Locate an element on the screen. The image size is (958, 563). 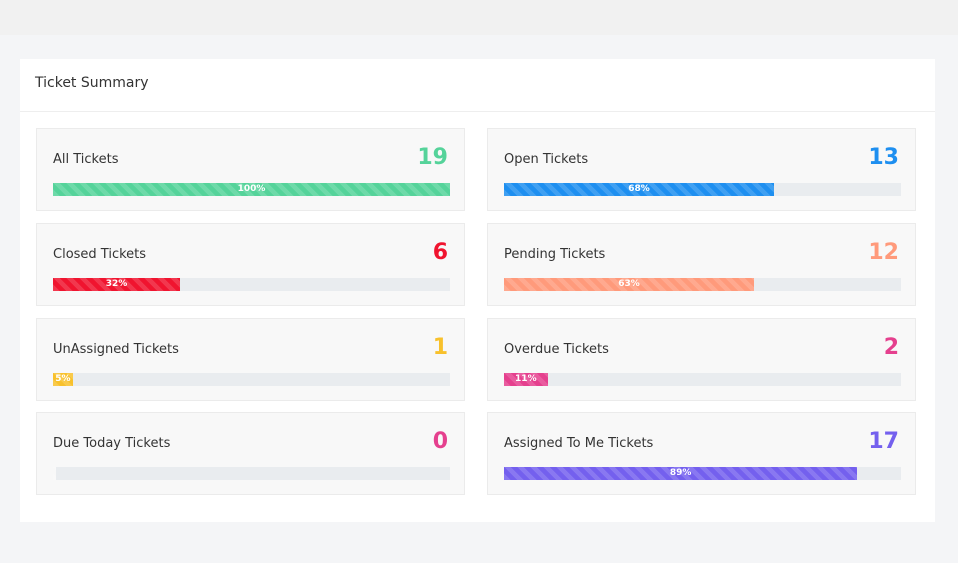
progress-track: 68% is located at coordinates (702, 189).